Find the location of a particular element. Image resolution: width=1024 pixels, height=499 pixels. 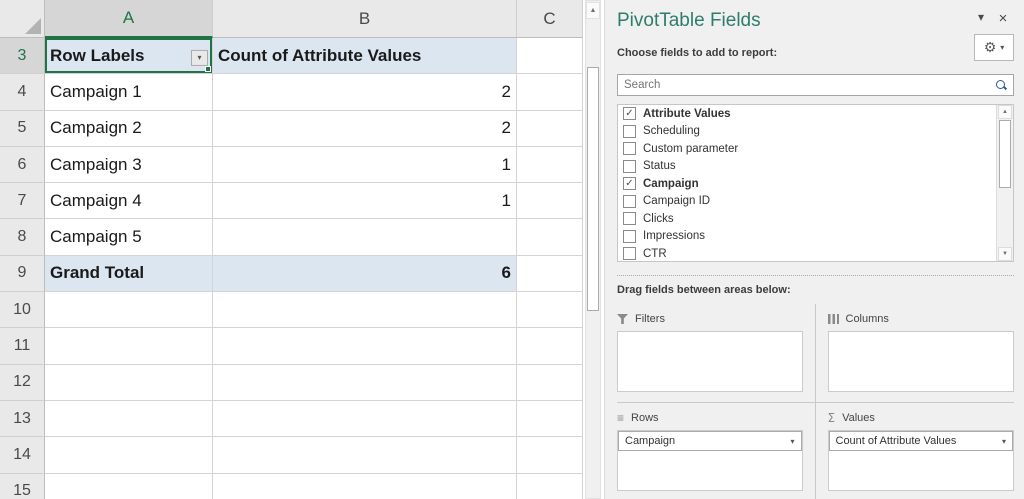

cell-B15 is located at coordinates (365, 486).